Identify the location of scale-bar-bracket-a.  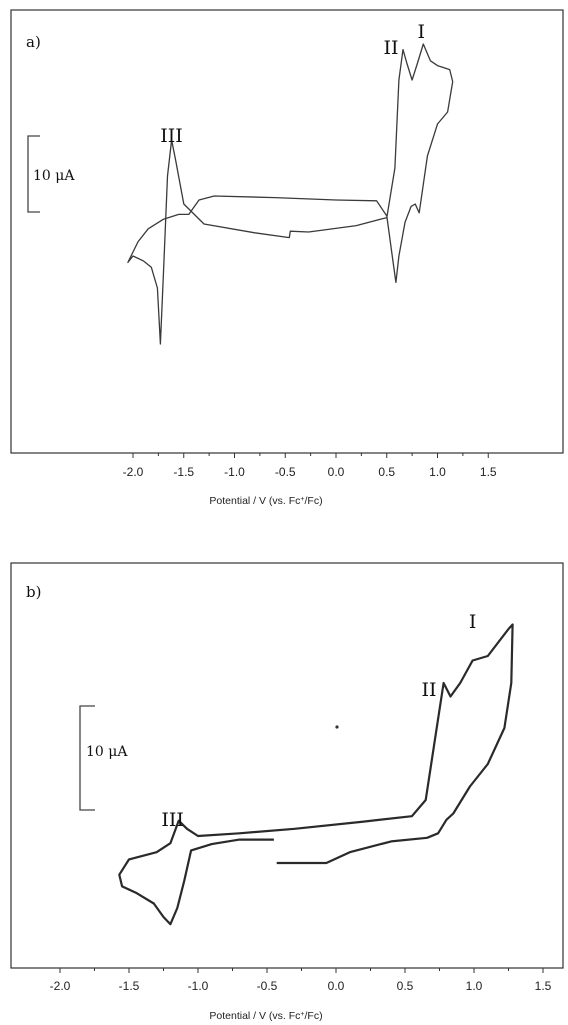
(33, 174).